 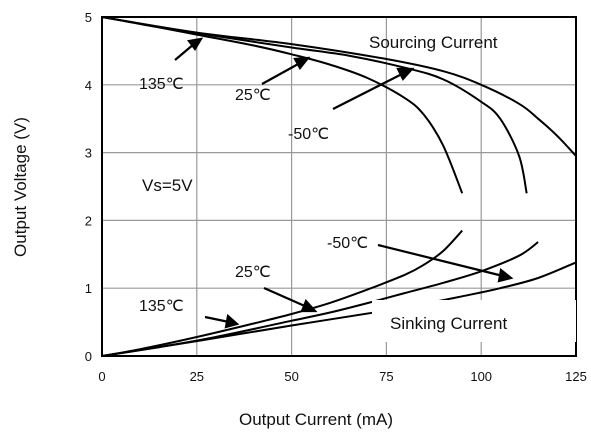 I want to click on curve-label-sinking-minus50: -50℃, so click(x=347, y=243).